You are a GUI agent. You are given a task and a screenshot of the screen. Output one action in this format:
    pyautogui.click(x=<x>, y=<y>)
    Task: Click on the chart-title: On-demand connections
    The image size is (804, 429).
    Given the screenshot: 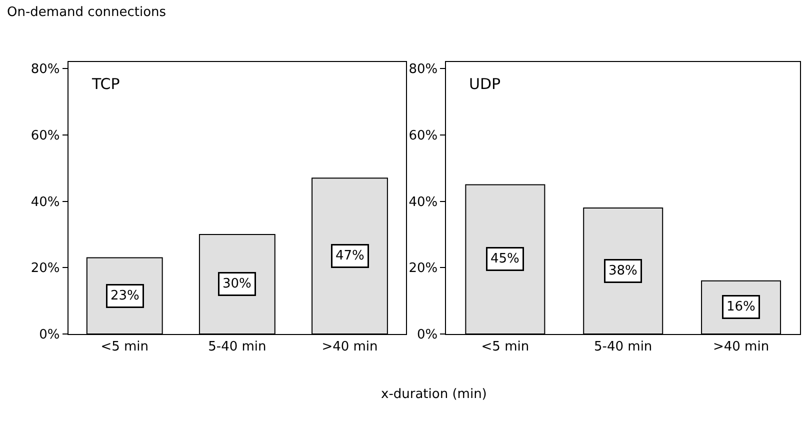 What is the action you would take?
    pyautogui.click(x=86, y=12)
    